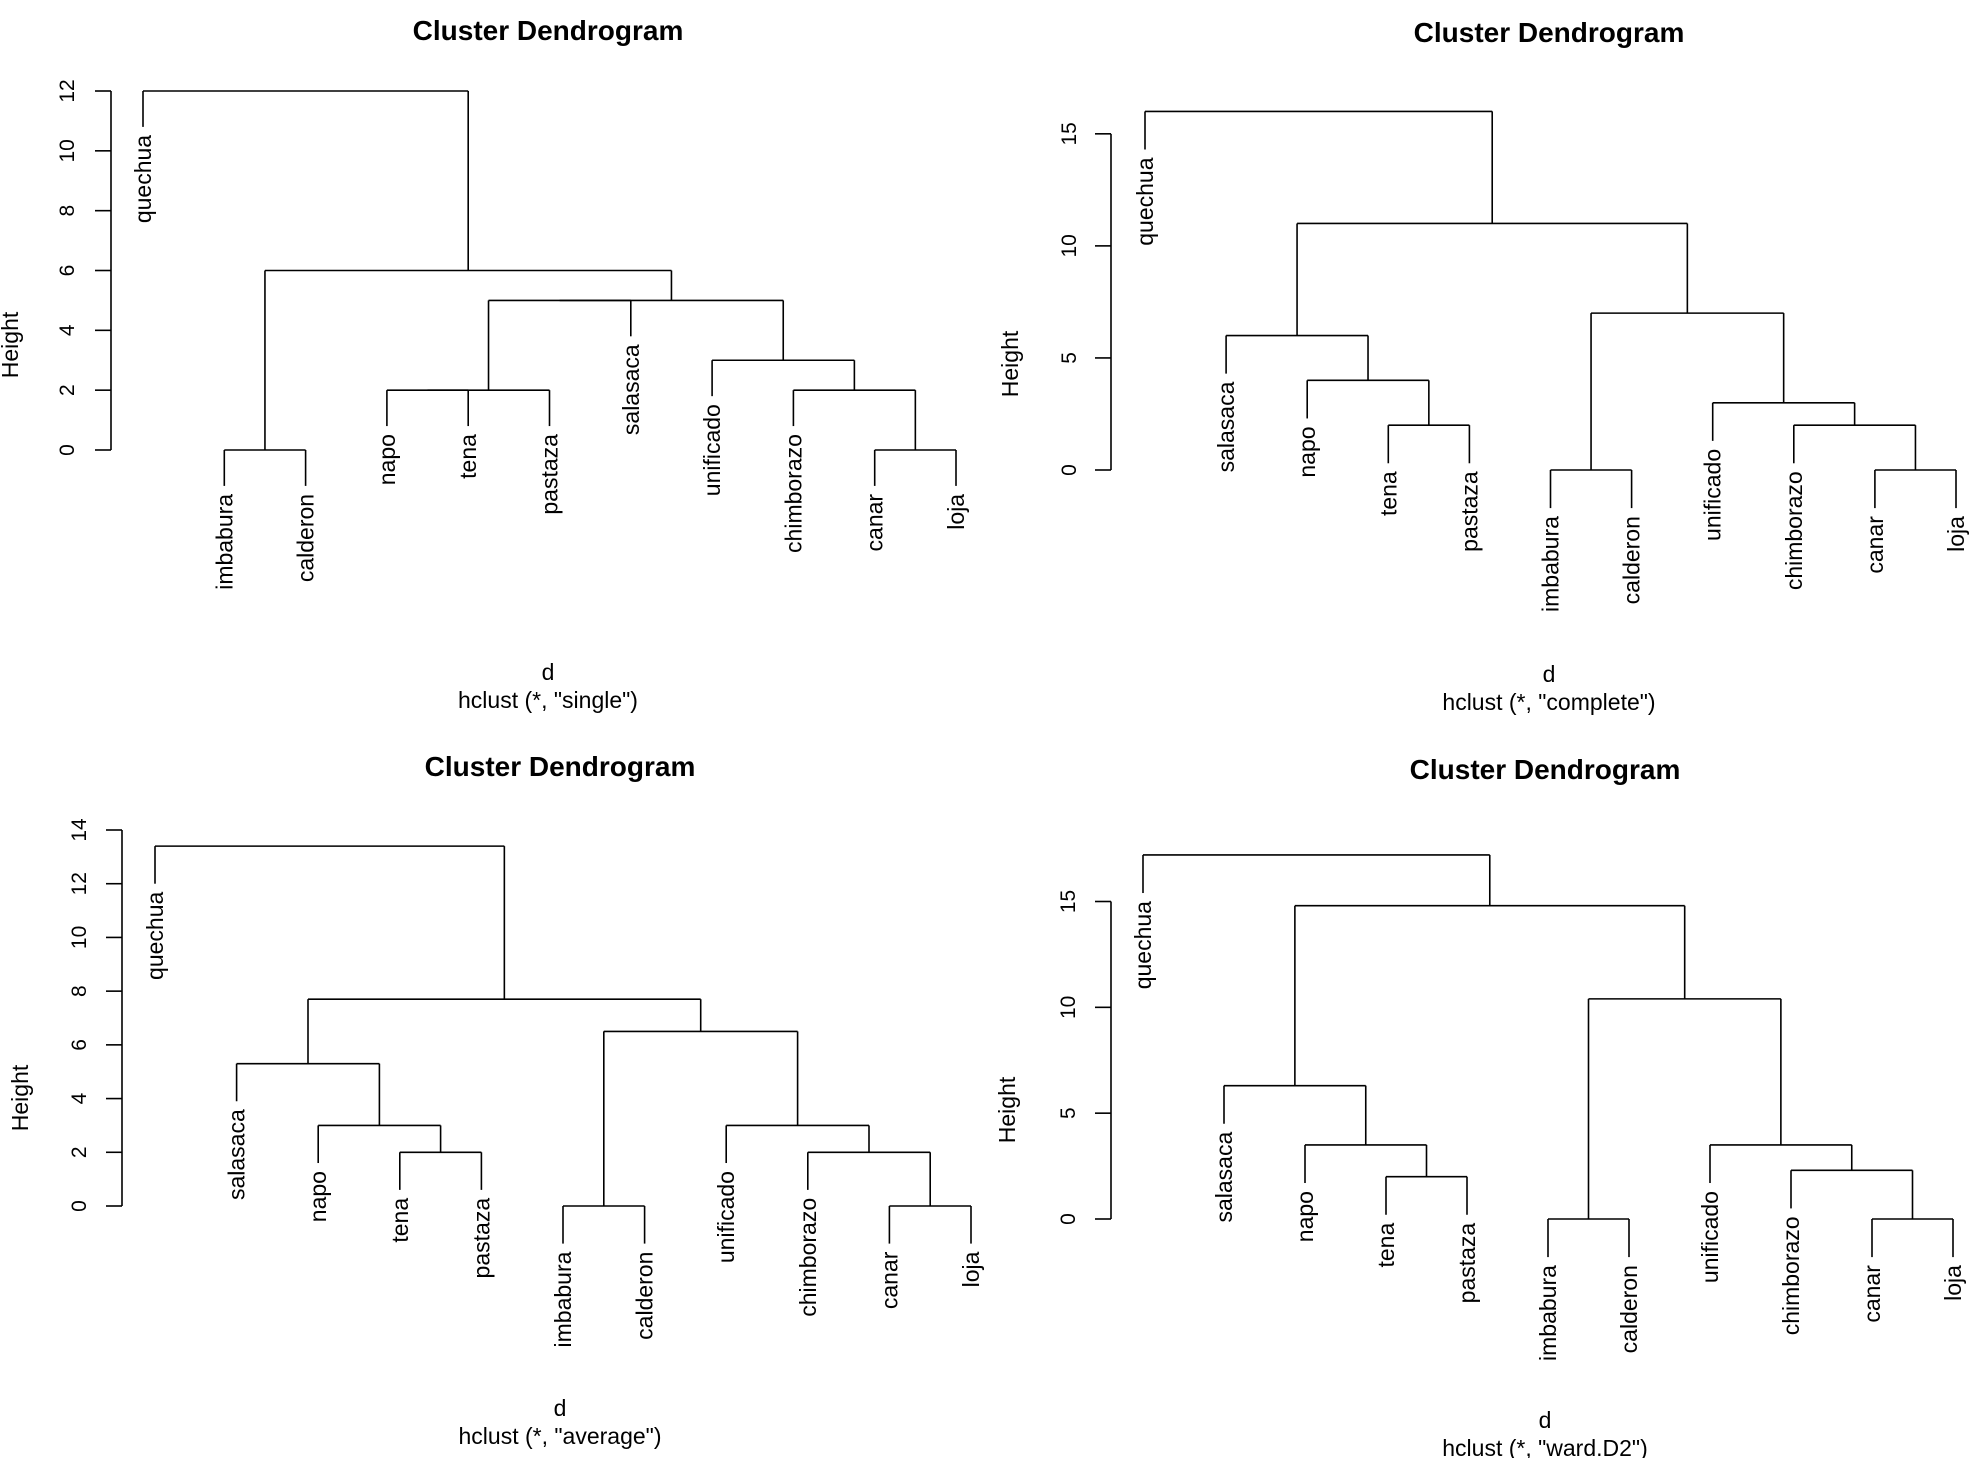 Image resolution: width=1975 pixels, height=1458 pixels. I want to click on method-label: hclust (*, "average"), so click(560, 1436).